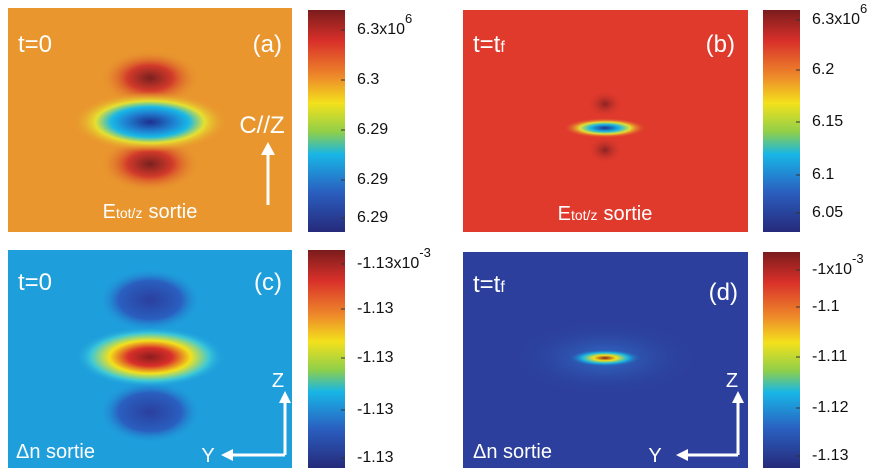 This screenshot has width=883, height=472. What do you see at coordinates (388, 263) in the screenshot?
I see `tick-text: -1.13x10` at bounding box center [388, 263].